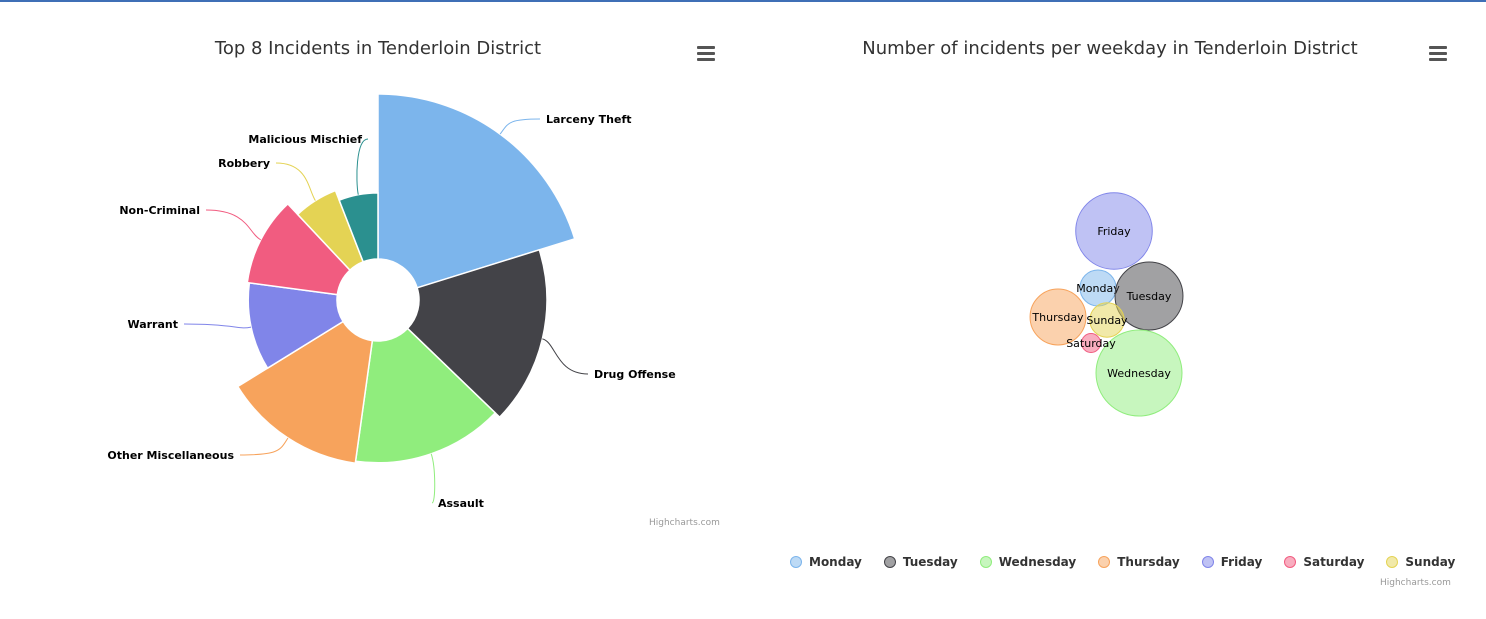  I want to click on legend-label-wednesday: Wednesday, so click(1037, 562).